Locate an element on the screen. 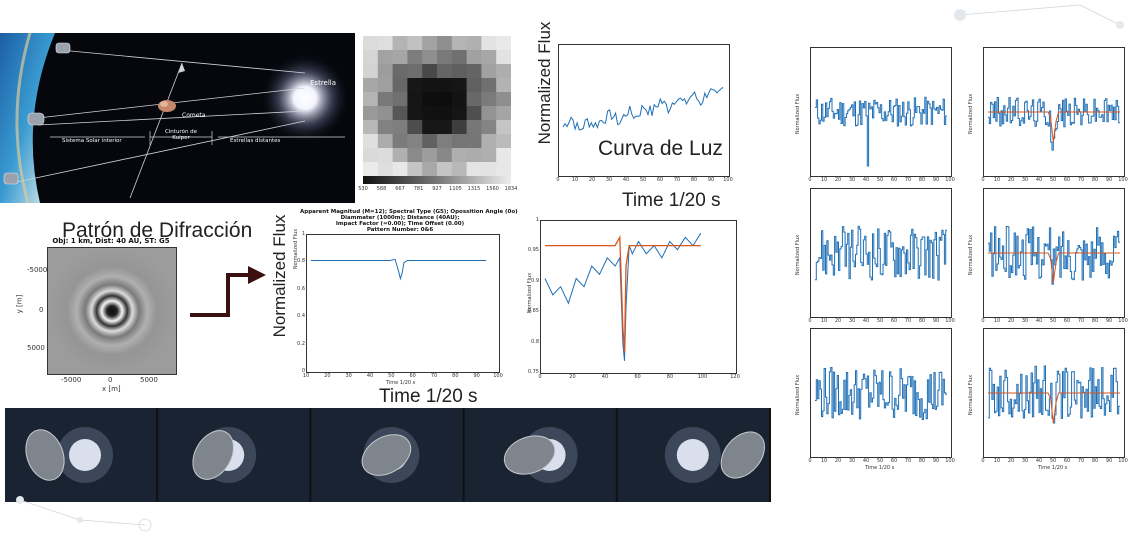  colorbar-tick-5: 1105 is located at coordinates (455, 189).